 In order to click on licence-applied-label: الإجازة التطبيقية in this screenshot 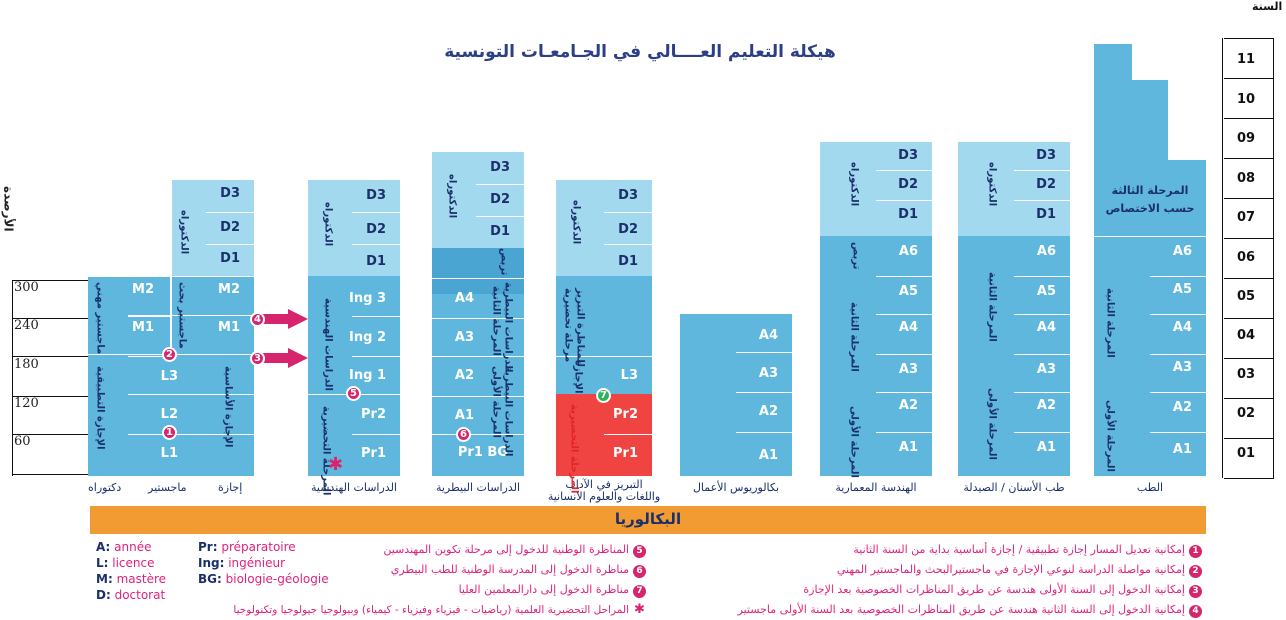, I will do `click(100, 408)`.